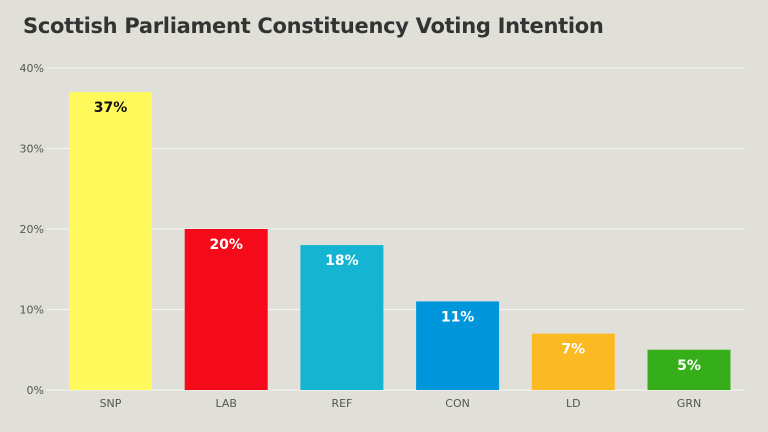 This screenshot has width=768, height=432. Describe the element at coordinates (458, 345) in the screenshot. I see `bar-con` at that location.